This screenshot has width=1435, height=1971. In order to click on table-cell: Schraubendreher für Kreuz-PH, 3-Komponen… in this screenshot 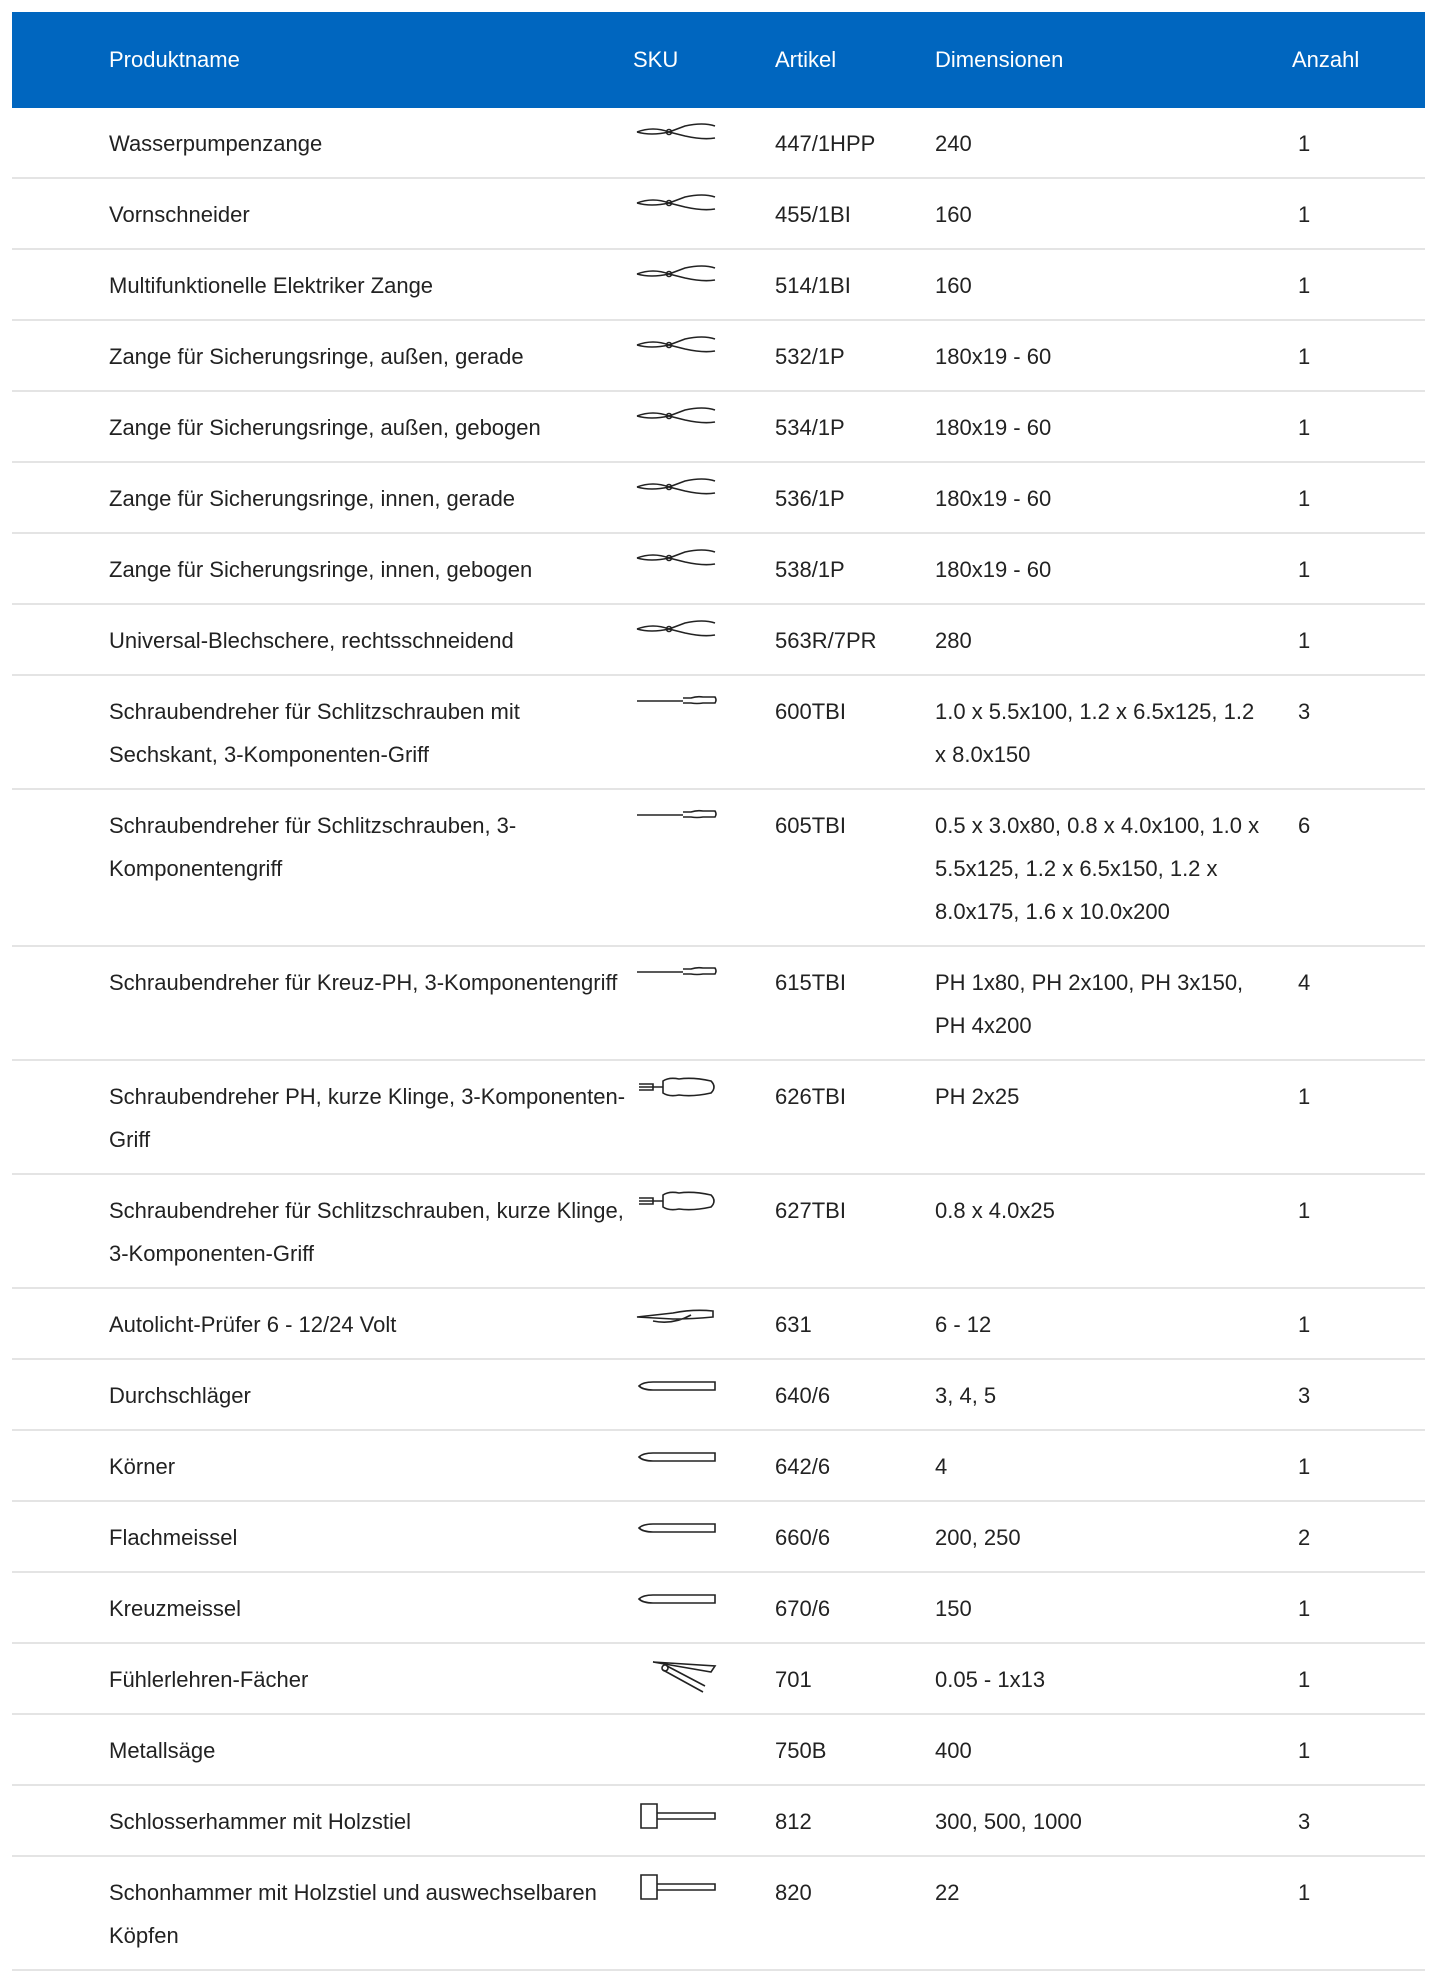, I will do `click(322, 1003)`.